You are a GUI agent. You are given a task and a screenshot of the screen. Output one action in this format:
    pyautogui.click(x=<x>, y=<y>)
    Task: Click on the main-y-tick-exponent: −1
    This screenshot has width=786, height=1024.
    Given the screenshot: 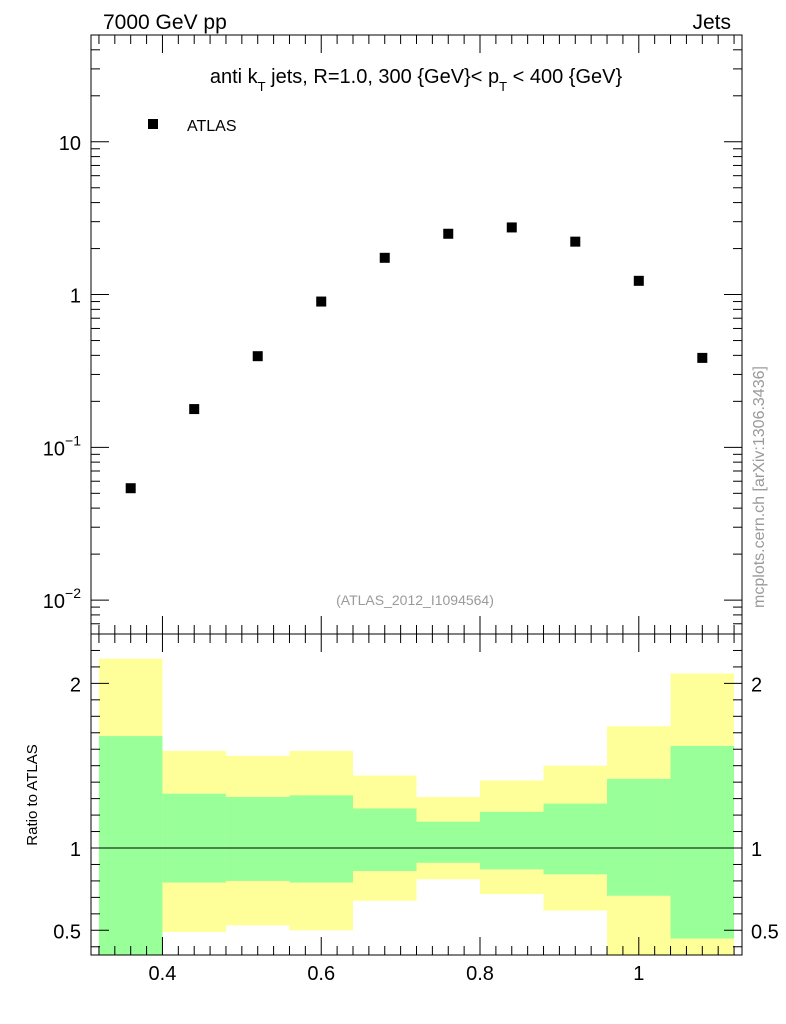 What is the action you would take?
    pyautogui.click(x=73, y=440)
    